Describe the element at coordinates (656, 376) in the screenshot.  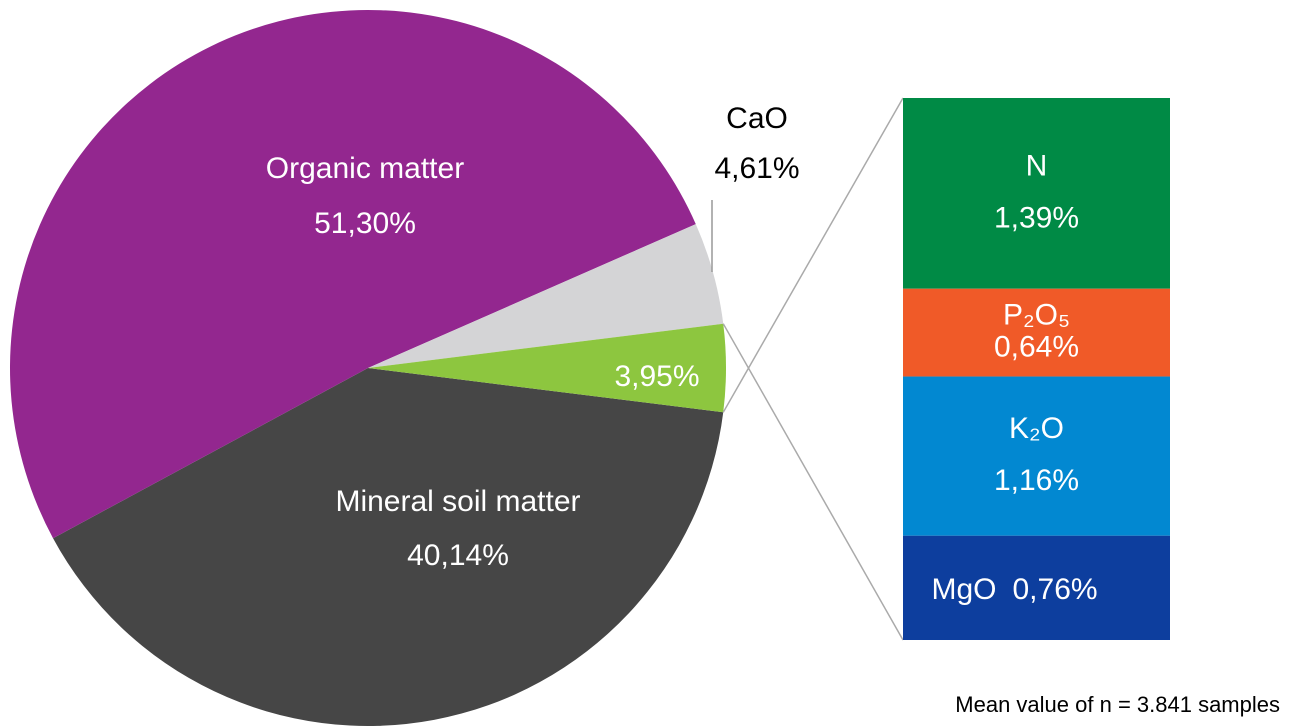
I see `slice-value-label: 3,95%` at that location.